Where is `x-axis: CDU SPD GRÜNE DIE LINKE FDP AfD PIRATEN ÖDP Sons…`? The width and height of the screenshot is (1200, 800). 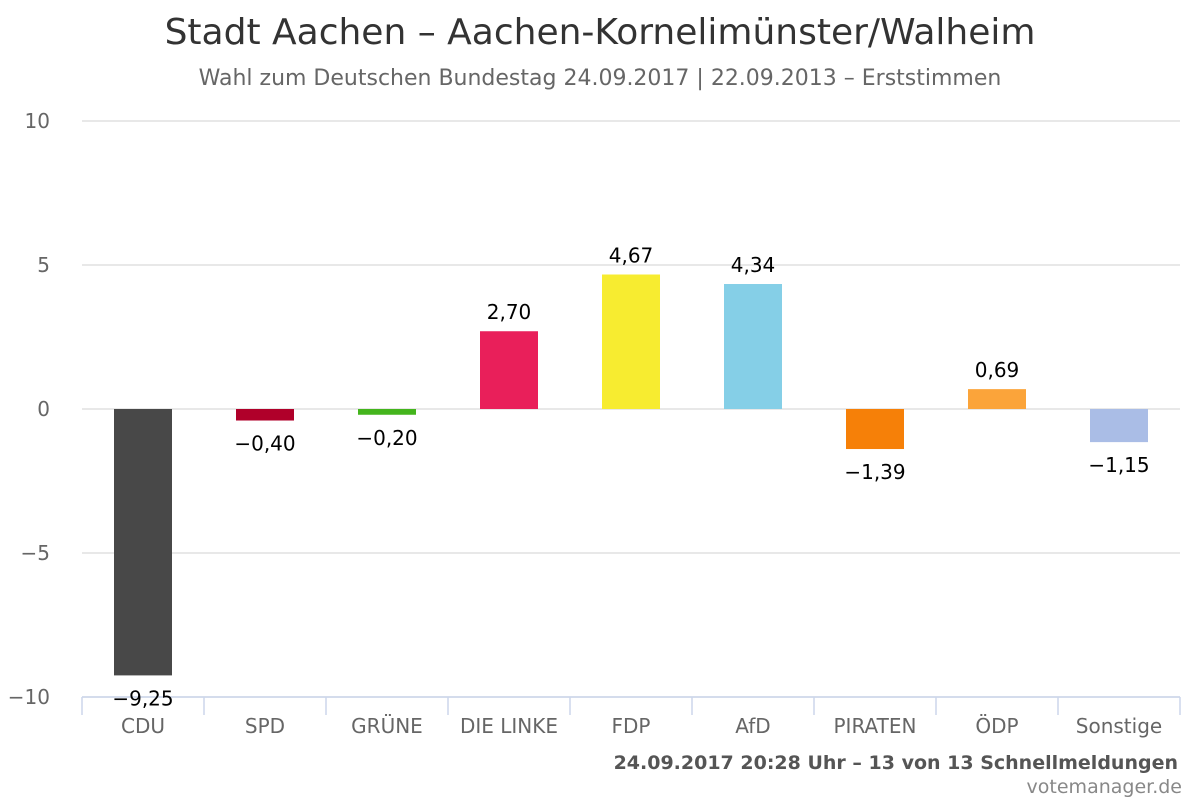
x-axis: CDU SPD GRÜNE DIE LINKE FDP AfD PIRATEN ÖDP Sons… is located at coordinates (631, 717).